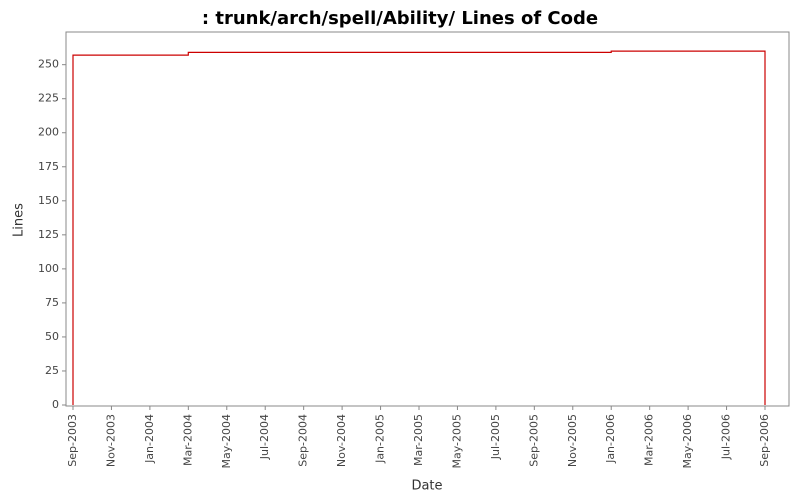  What do you see at coordinates (426, 486) in the screenshot?
I see `x-axis-title: Date` at bounding box center [426, 486].